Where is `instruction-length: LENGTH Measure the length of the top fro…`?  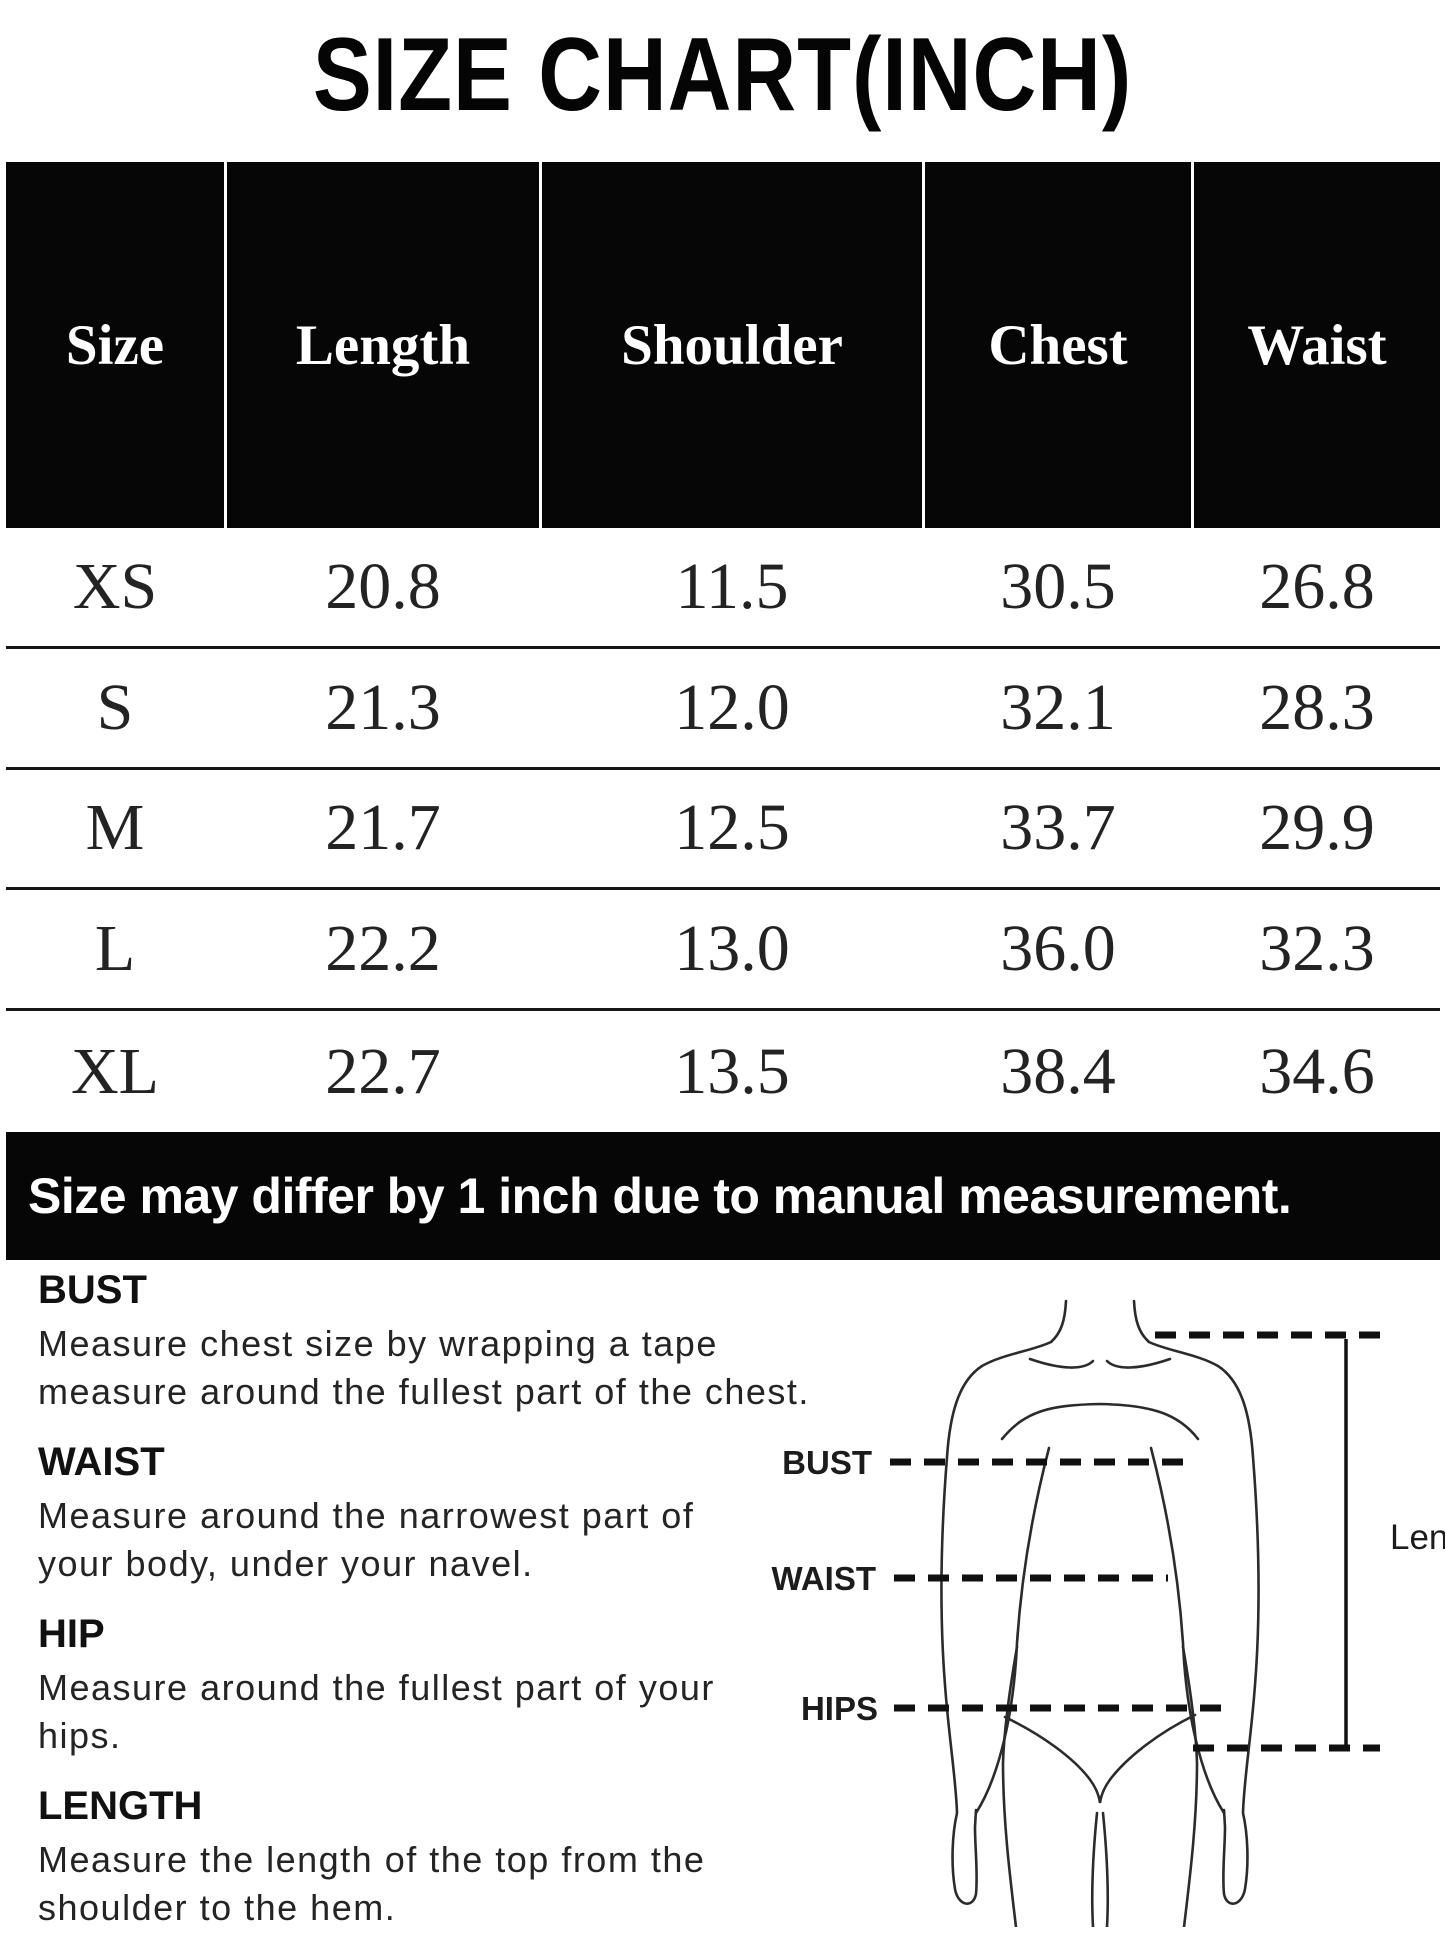 instruction-length: LENGTH Measure the length of the top fro… is located at coordinates (488, 1858).